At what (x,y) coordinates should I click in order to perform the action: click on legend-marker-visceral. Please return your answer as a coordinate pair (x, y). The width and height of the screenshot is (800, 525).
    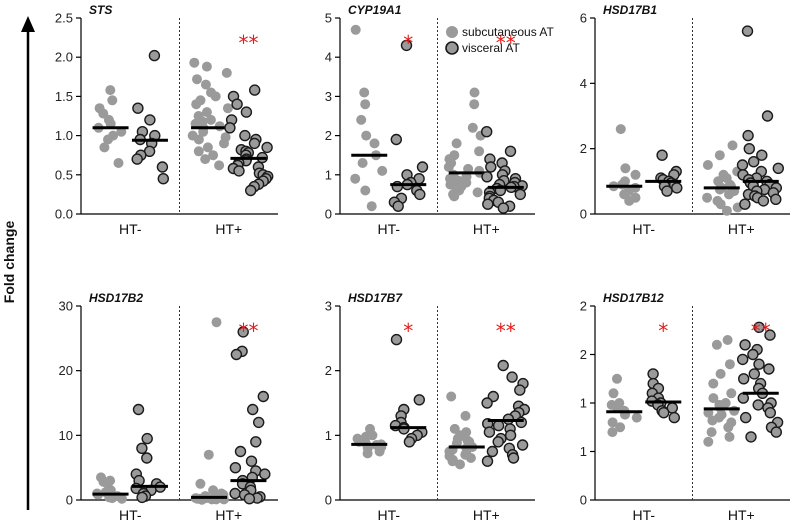
    Looking at the image, I should click on (452, 48).